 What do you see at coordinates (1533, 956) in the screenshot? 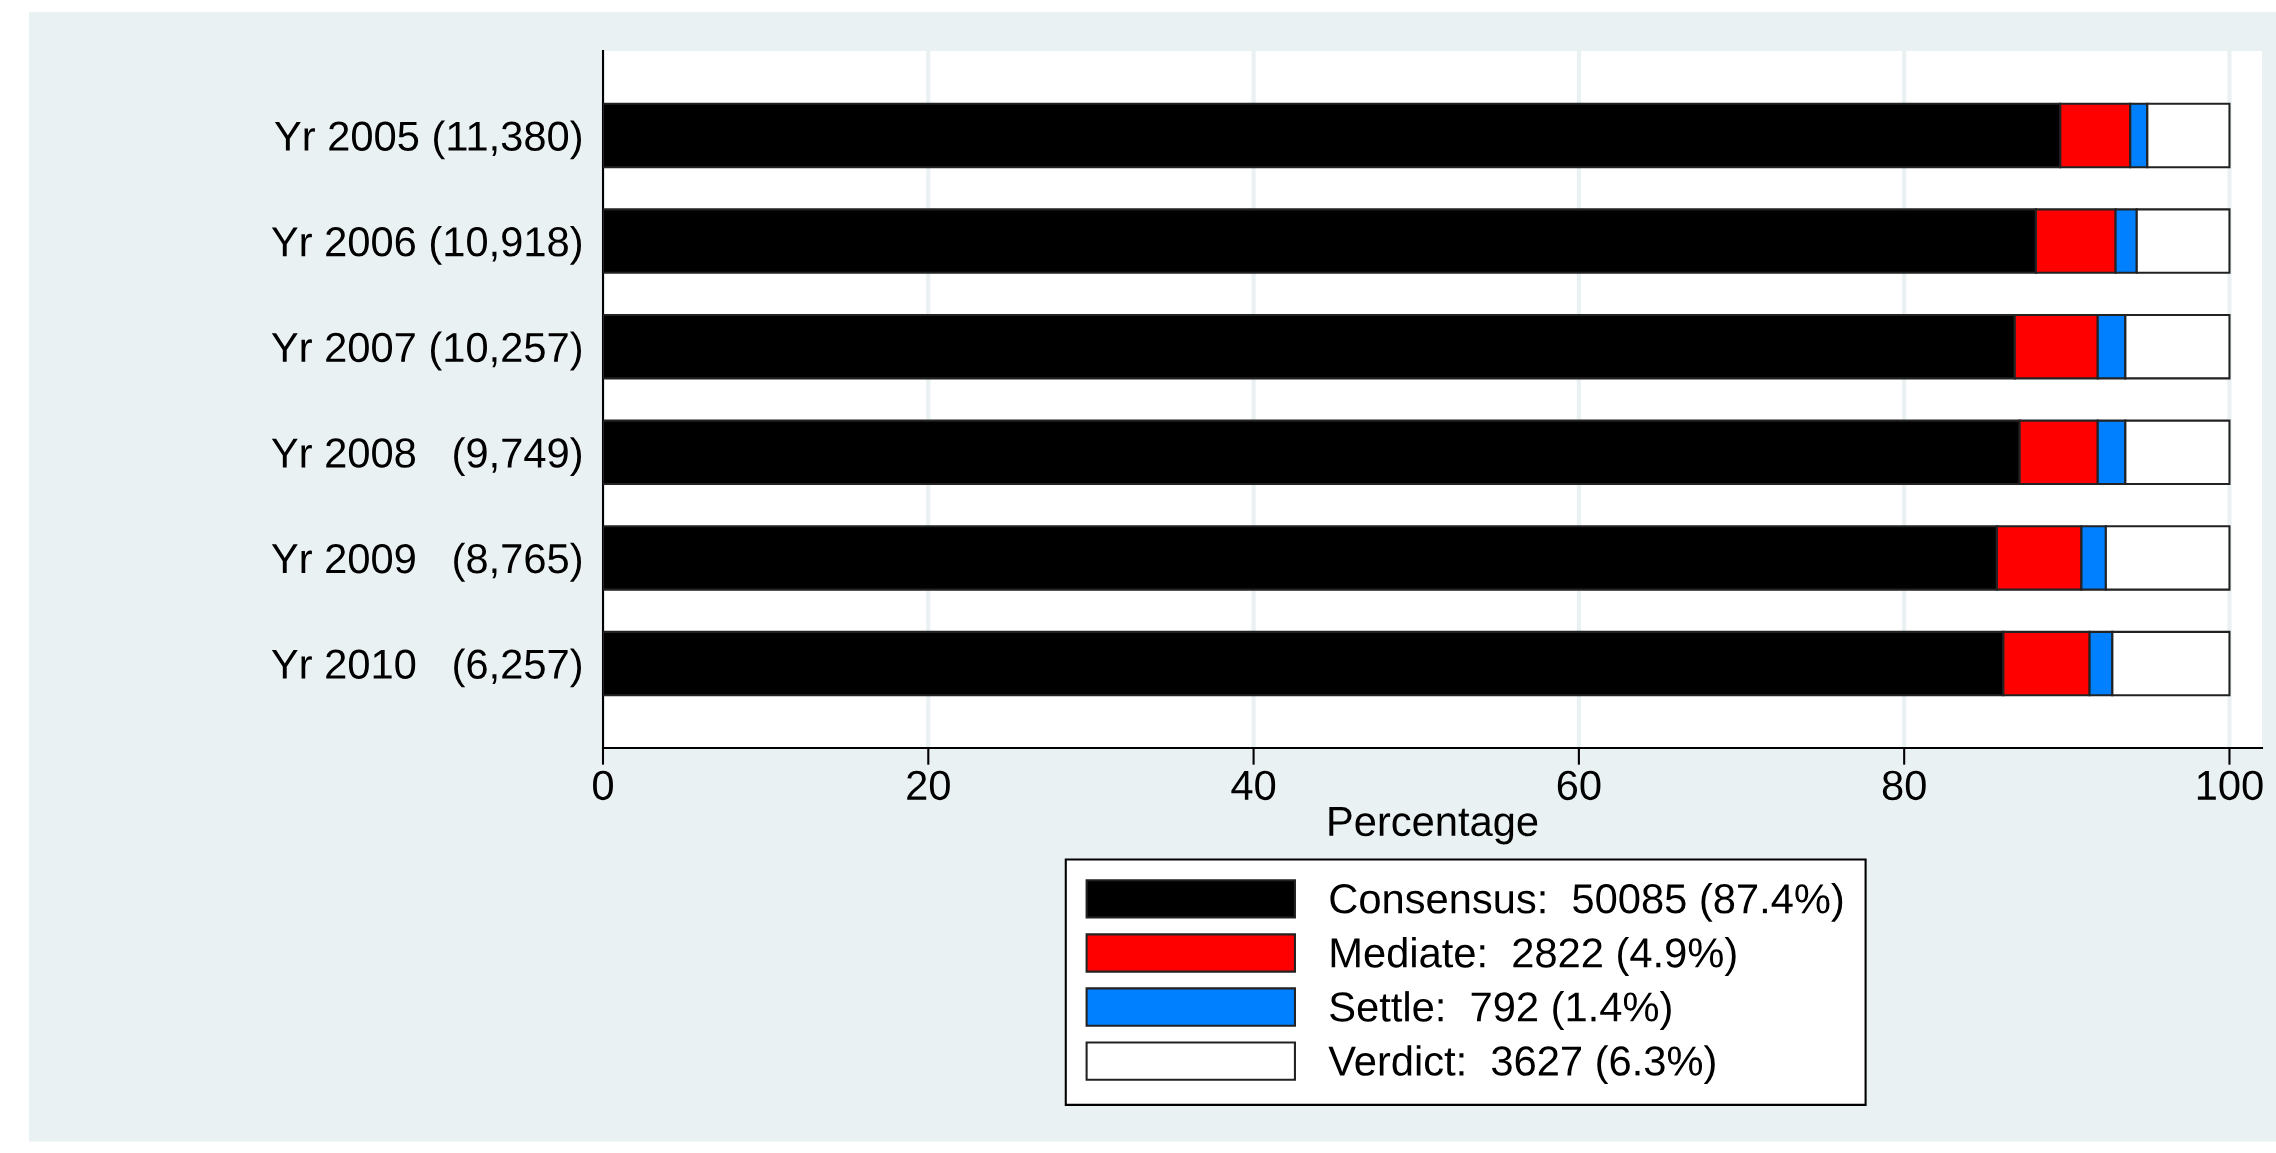
I see `legend-label: Mediate: 2822 (4.9%)` at bounding box center [1533, 956].